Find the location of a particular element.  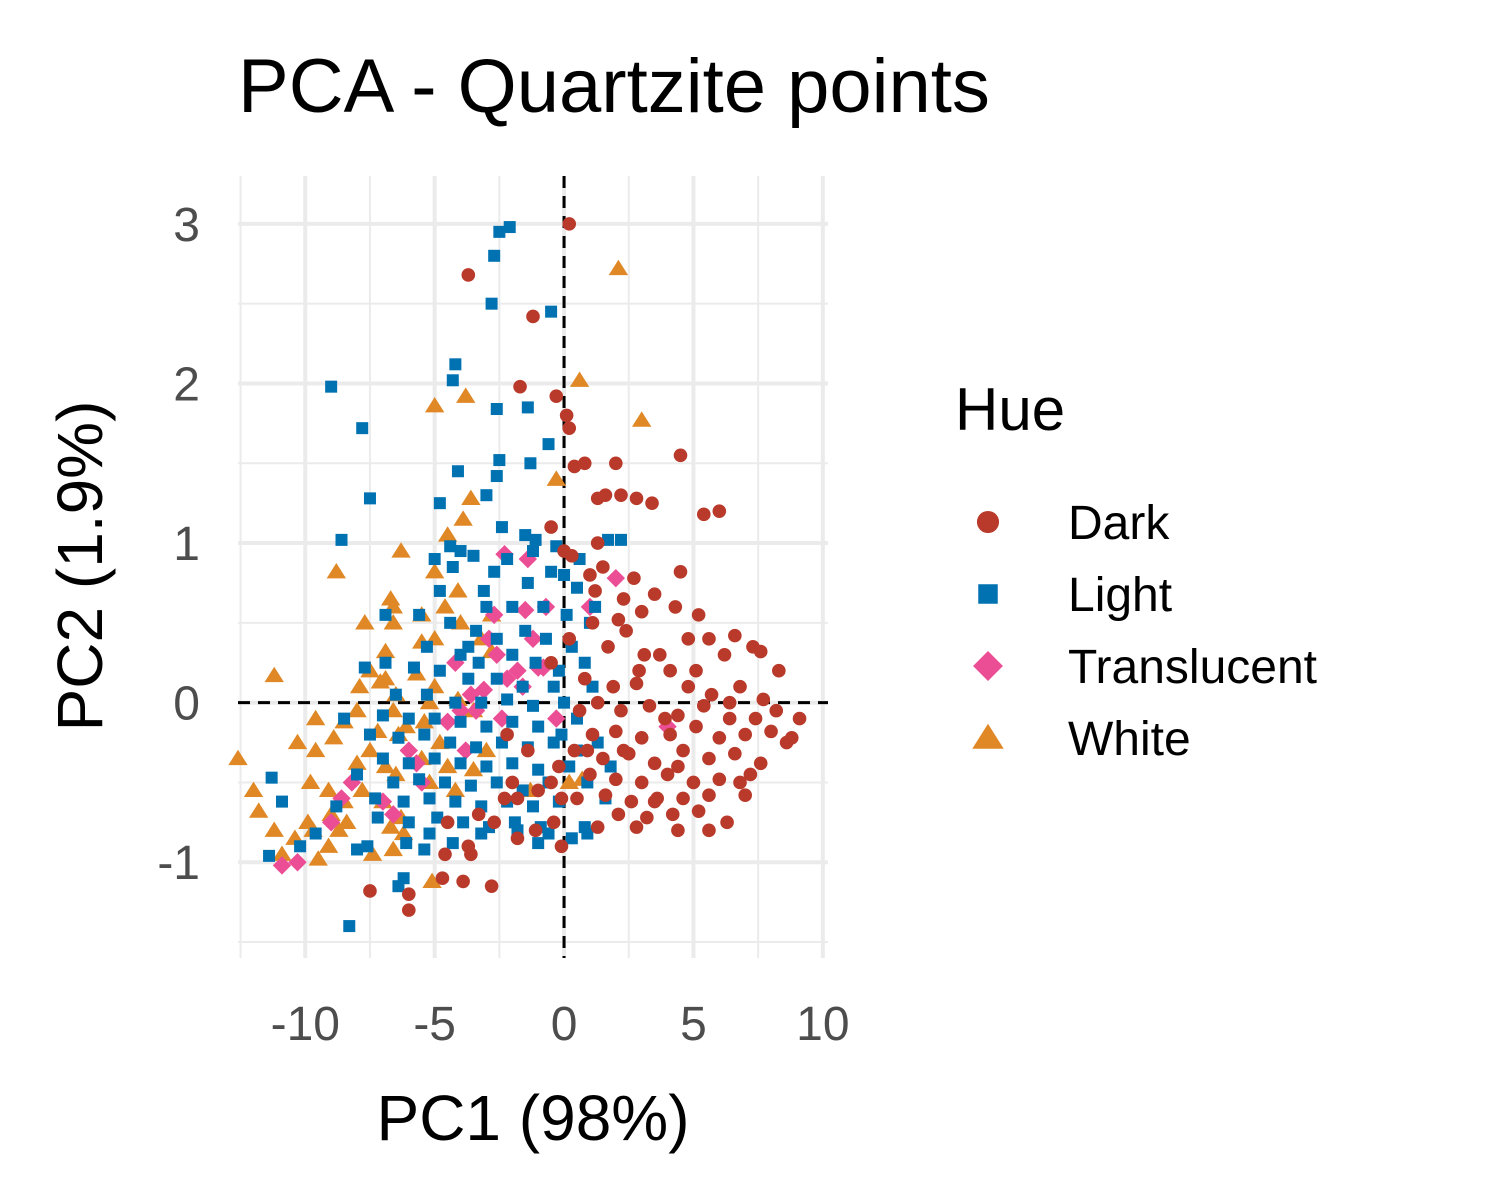

legend-label-translucent: Translucent is located at coordinates (1192, 667).